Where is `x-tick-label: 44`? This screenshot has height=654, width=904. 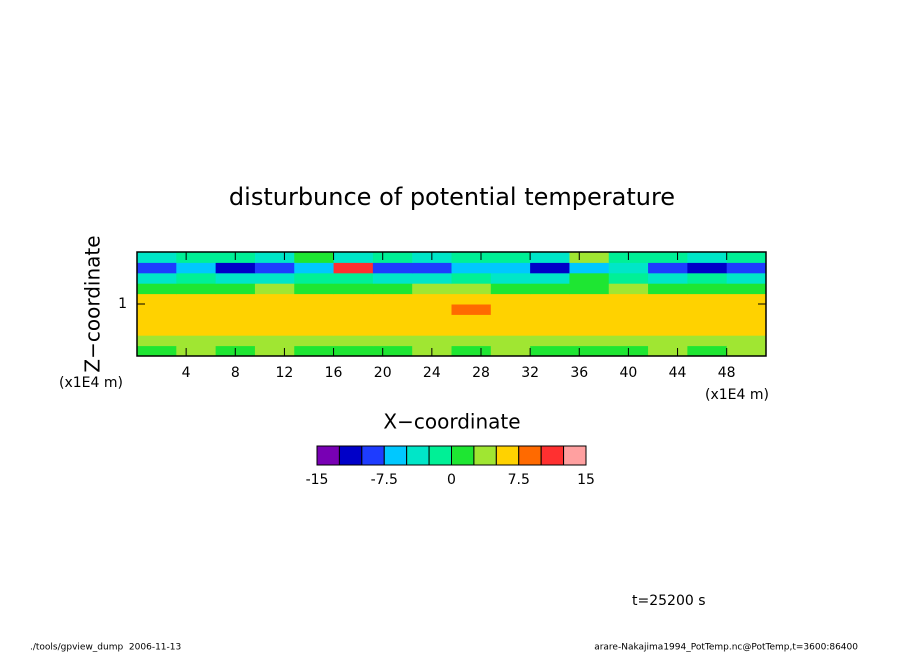
x-tick-label: 44 is located at coordinates (678, 373).